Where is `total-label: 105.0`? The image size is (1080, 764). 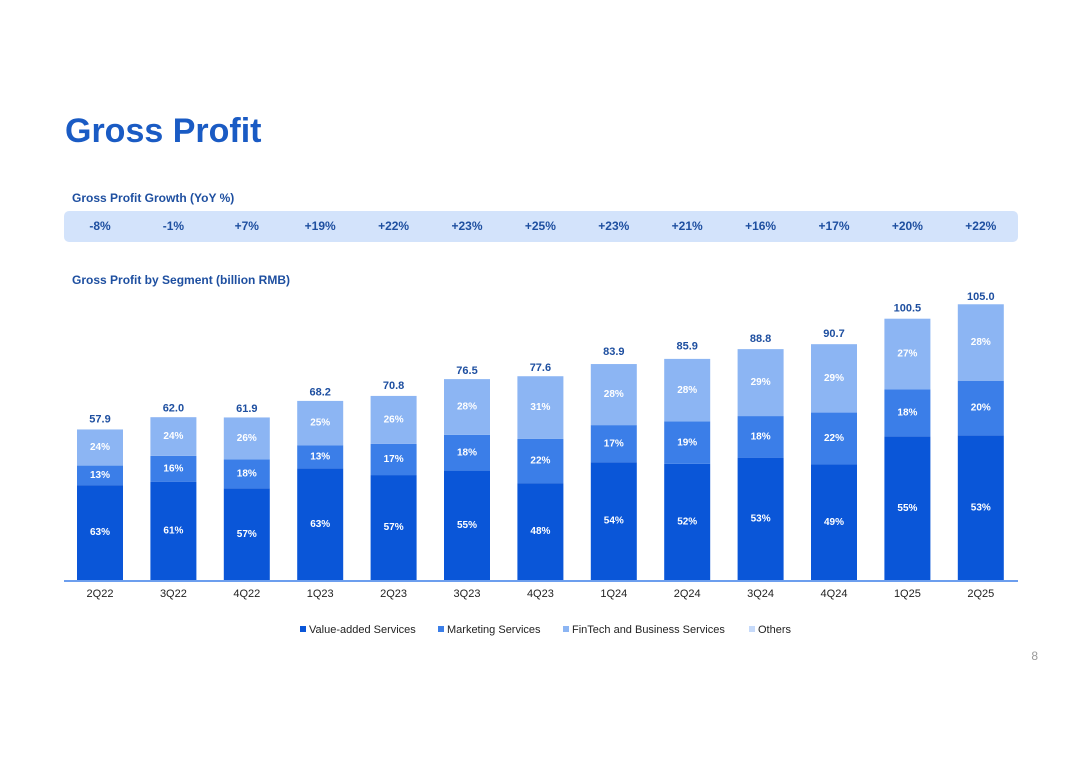 total-label: 105.0 is located at coordinates (981, 297).